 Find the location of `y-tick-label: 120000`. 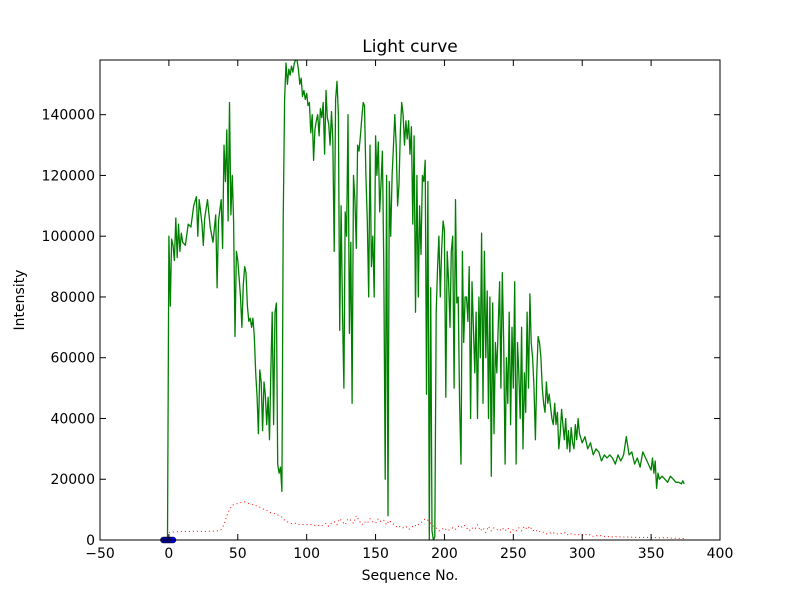

y-tick-label: 120000 is located at coordinates (68, 176).